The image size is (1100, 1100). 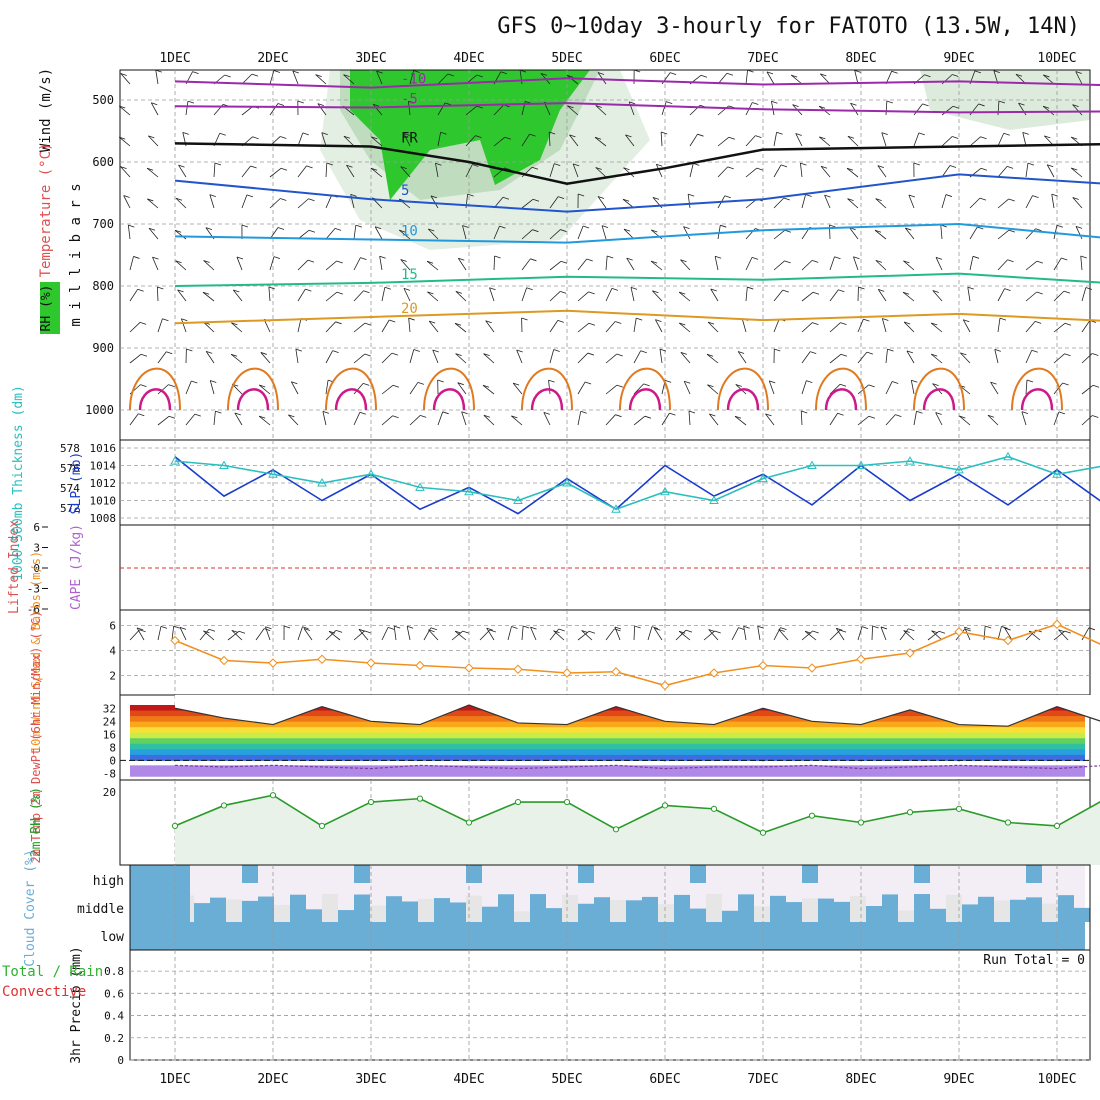 What do you see at coordinates (637, 830) in the screenshot?
I see `rh-area` at bounding box center [637, 830].